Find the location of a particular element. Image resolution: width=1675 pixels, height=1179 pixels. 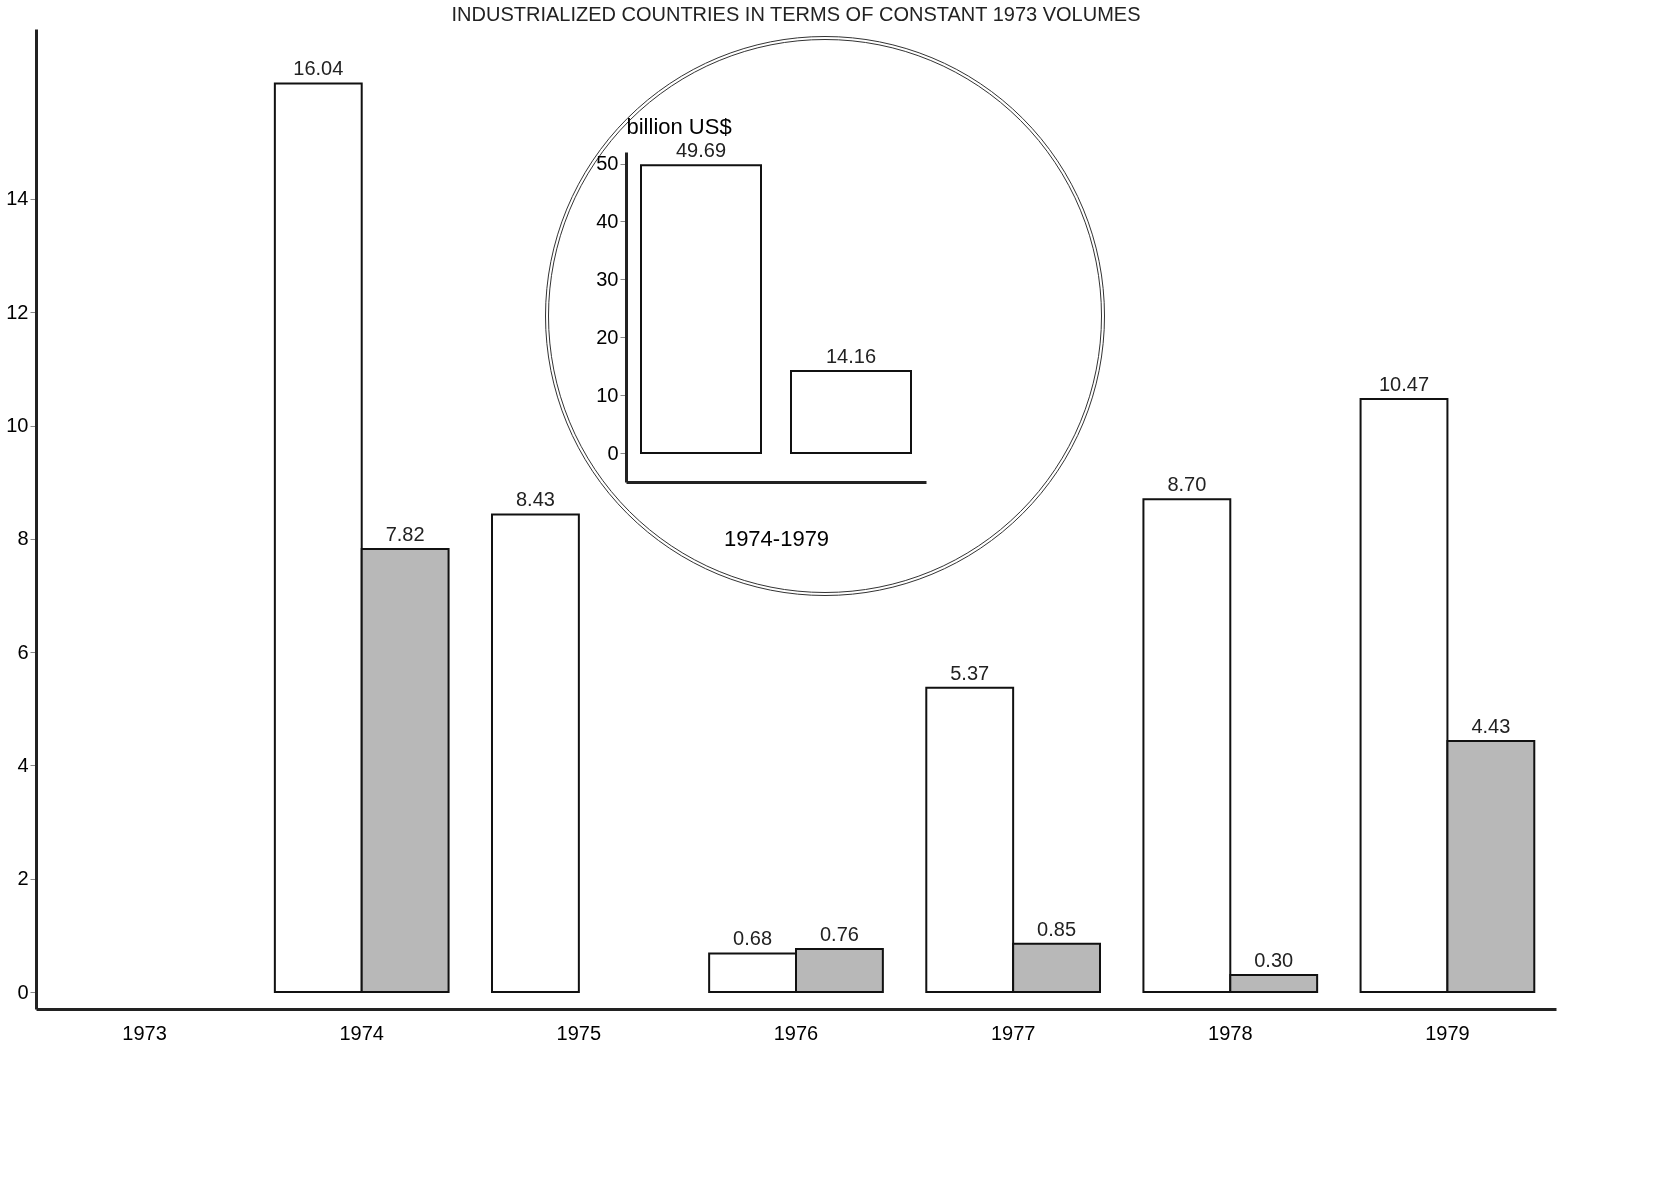

y-tick-label: 6 is located at coordinates (23, 651).